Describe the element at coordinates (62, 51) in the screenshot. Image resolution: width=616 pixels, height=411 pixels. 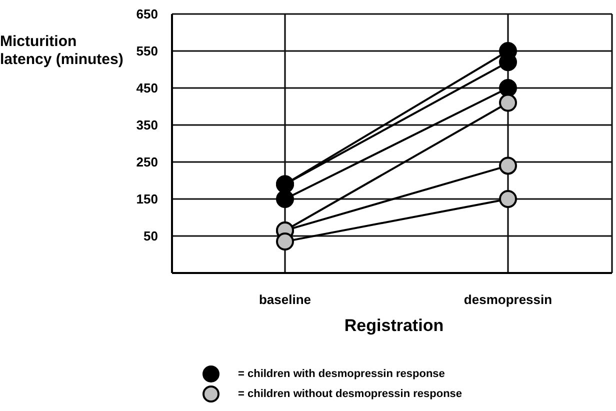
I see `y-axis-title: Micturition latency (minutes)` at that location.